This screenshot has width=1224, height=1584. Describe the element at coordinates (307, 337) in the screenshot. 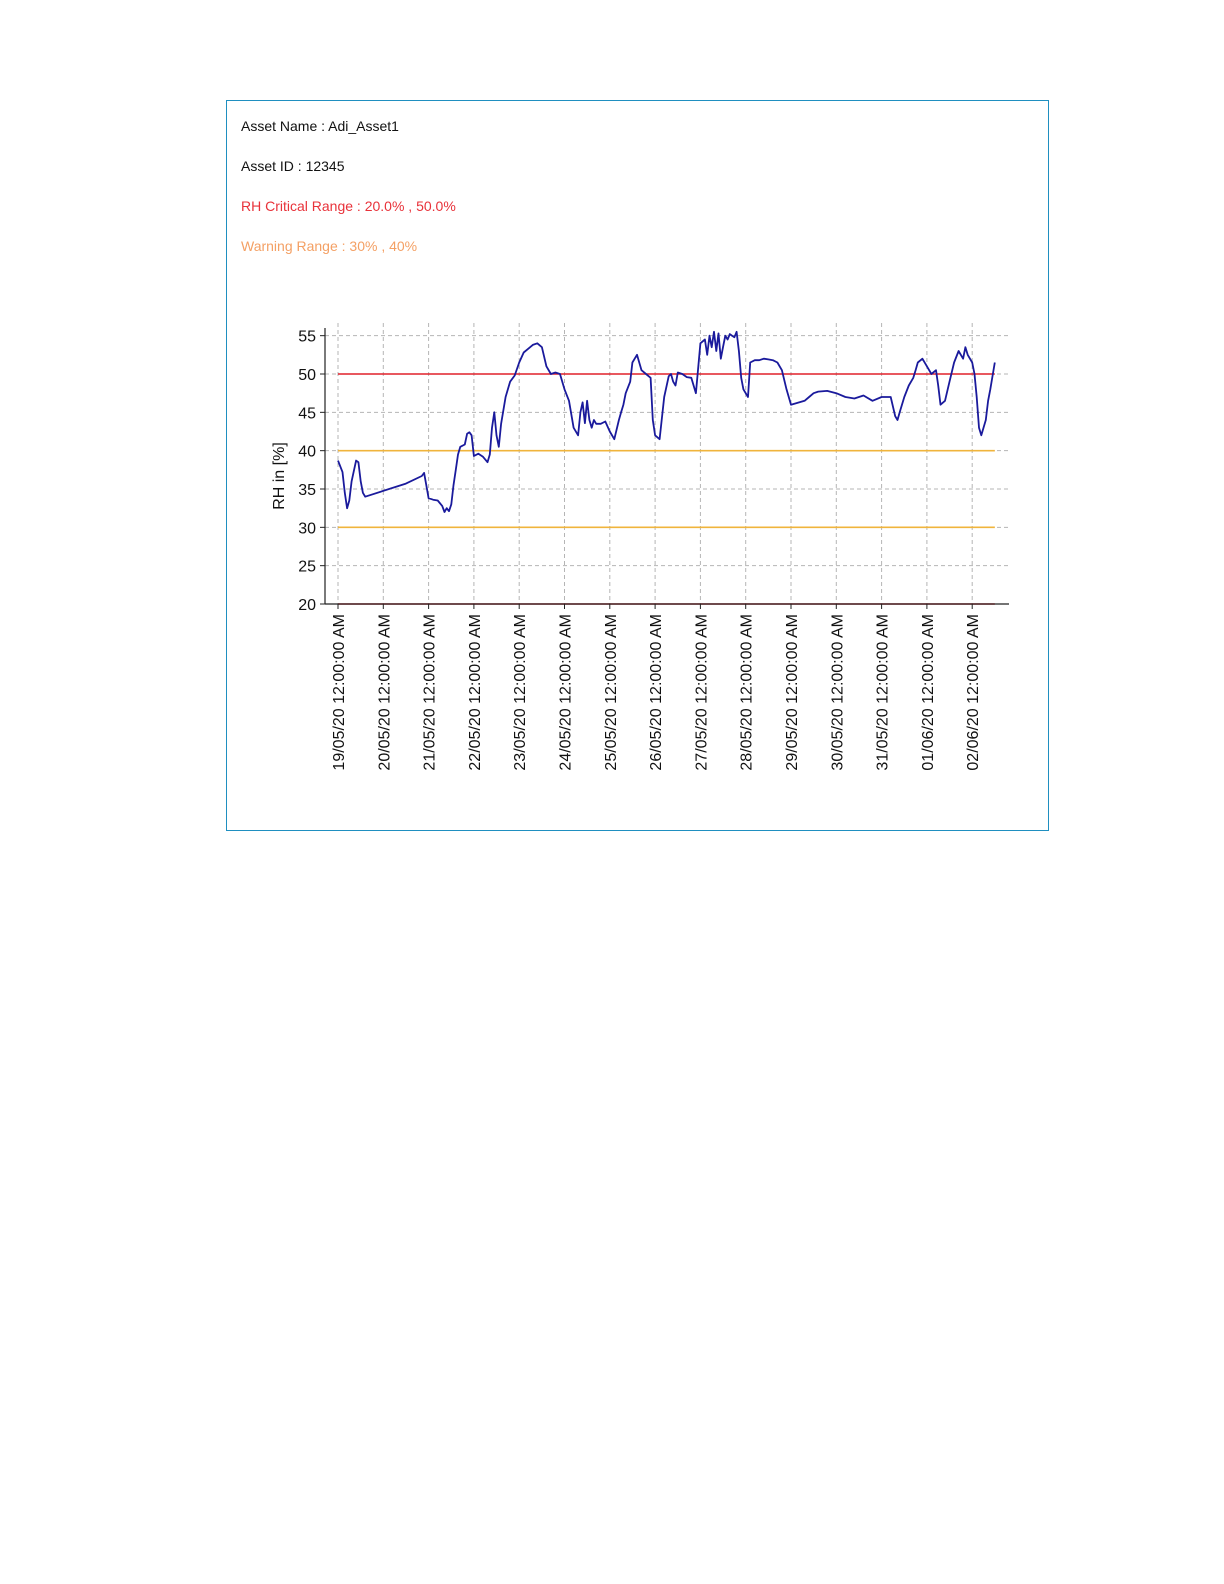

I see `y-tick-label: 55` at that location.